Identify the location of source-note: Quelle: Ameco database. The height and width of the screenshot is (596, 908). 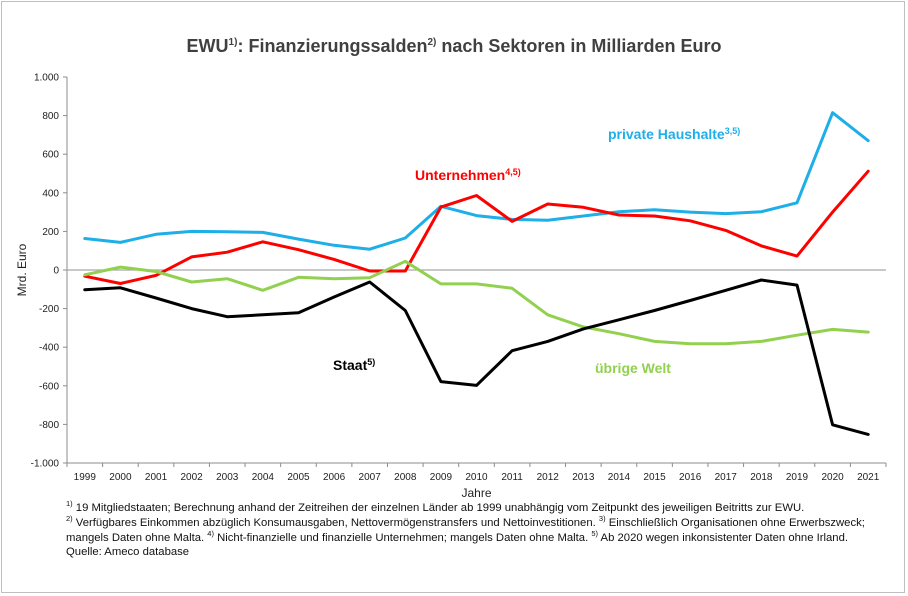
(128, 552).